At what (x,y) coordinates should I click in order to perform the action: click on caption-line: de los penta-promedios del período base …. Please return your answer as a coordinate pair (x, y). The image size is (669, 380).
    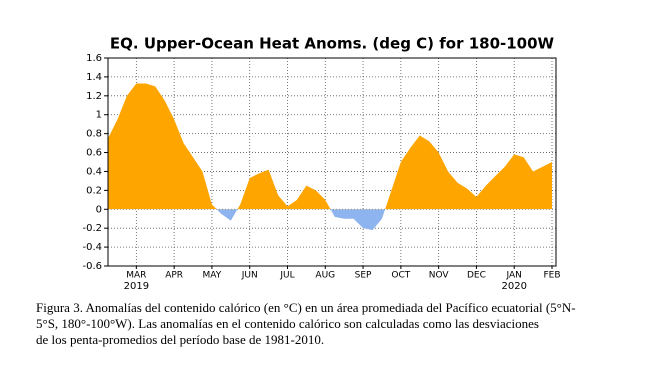
    Looking at the image, I should click on (180, 339).